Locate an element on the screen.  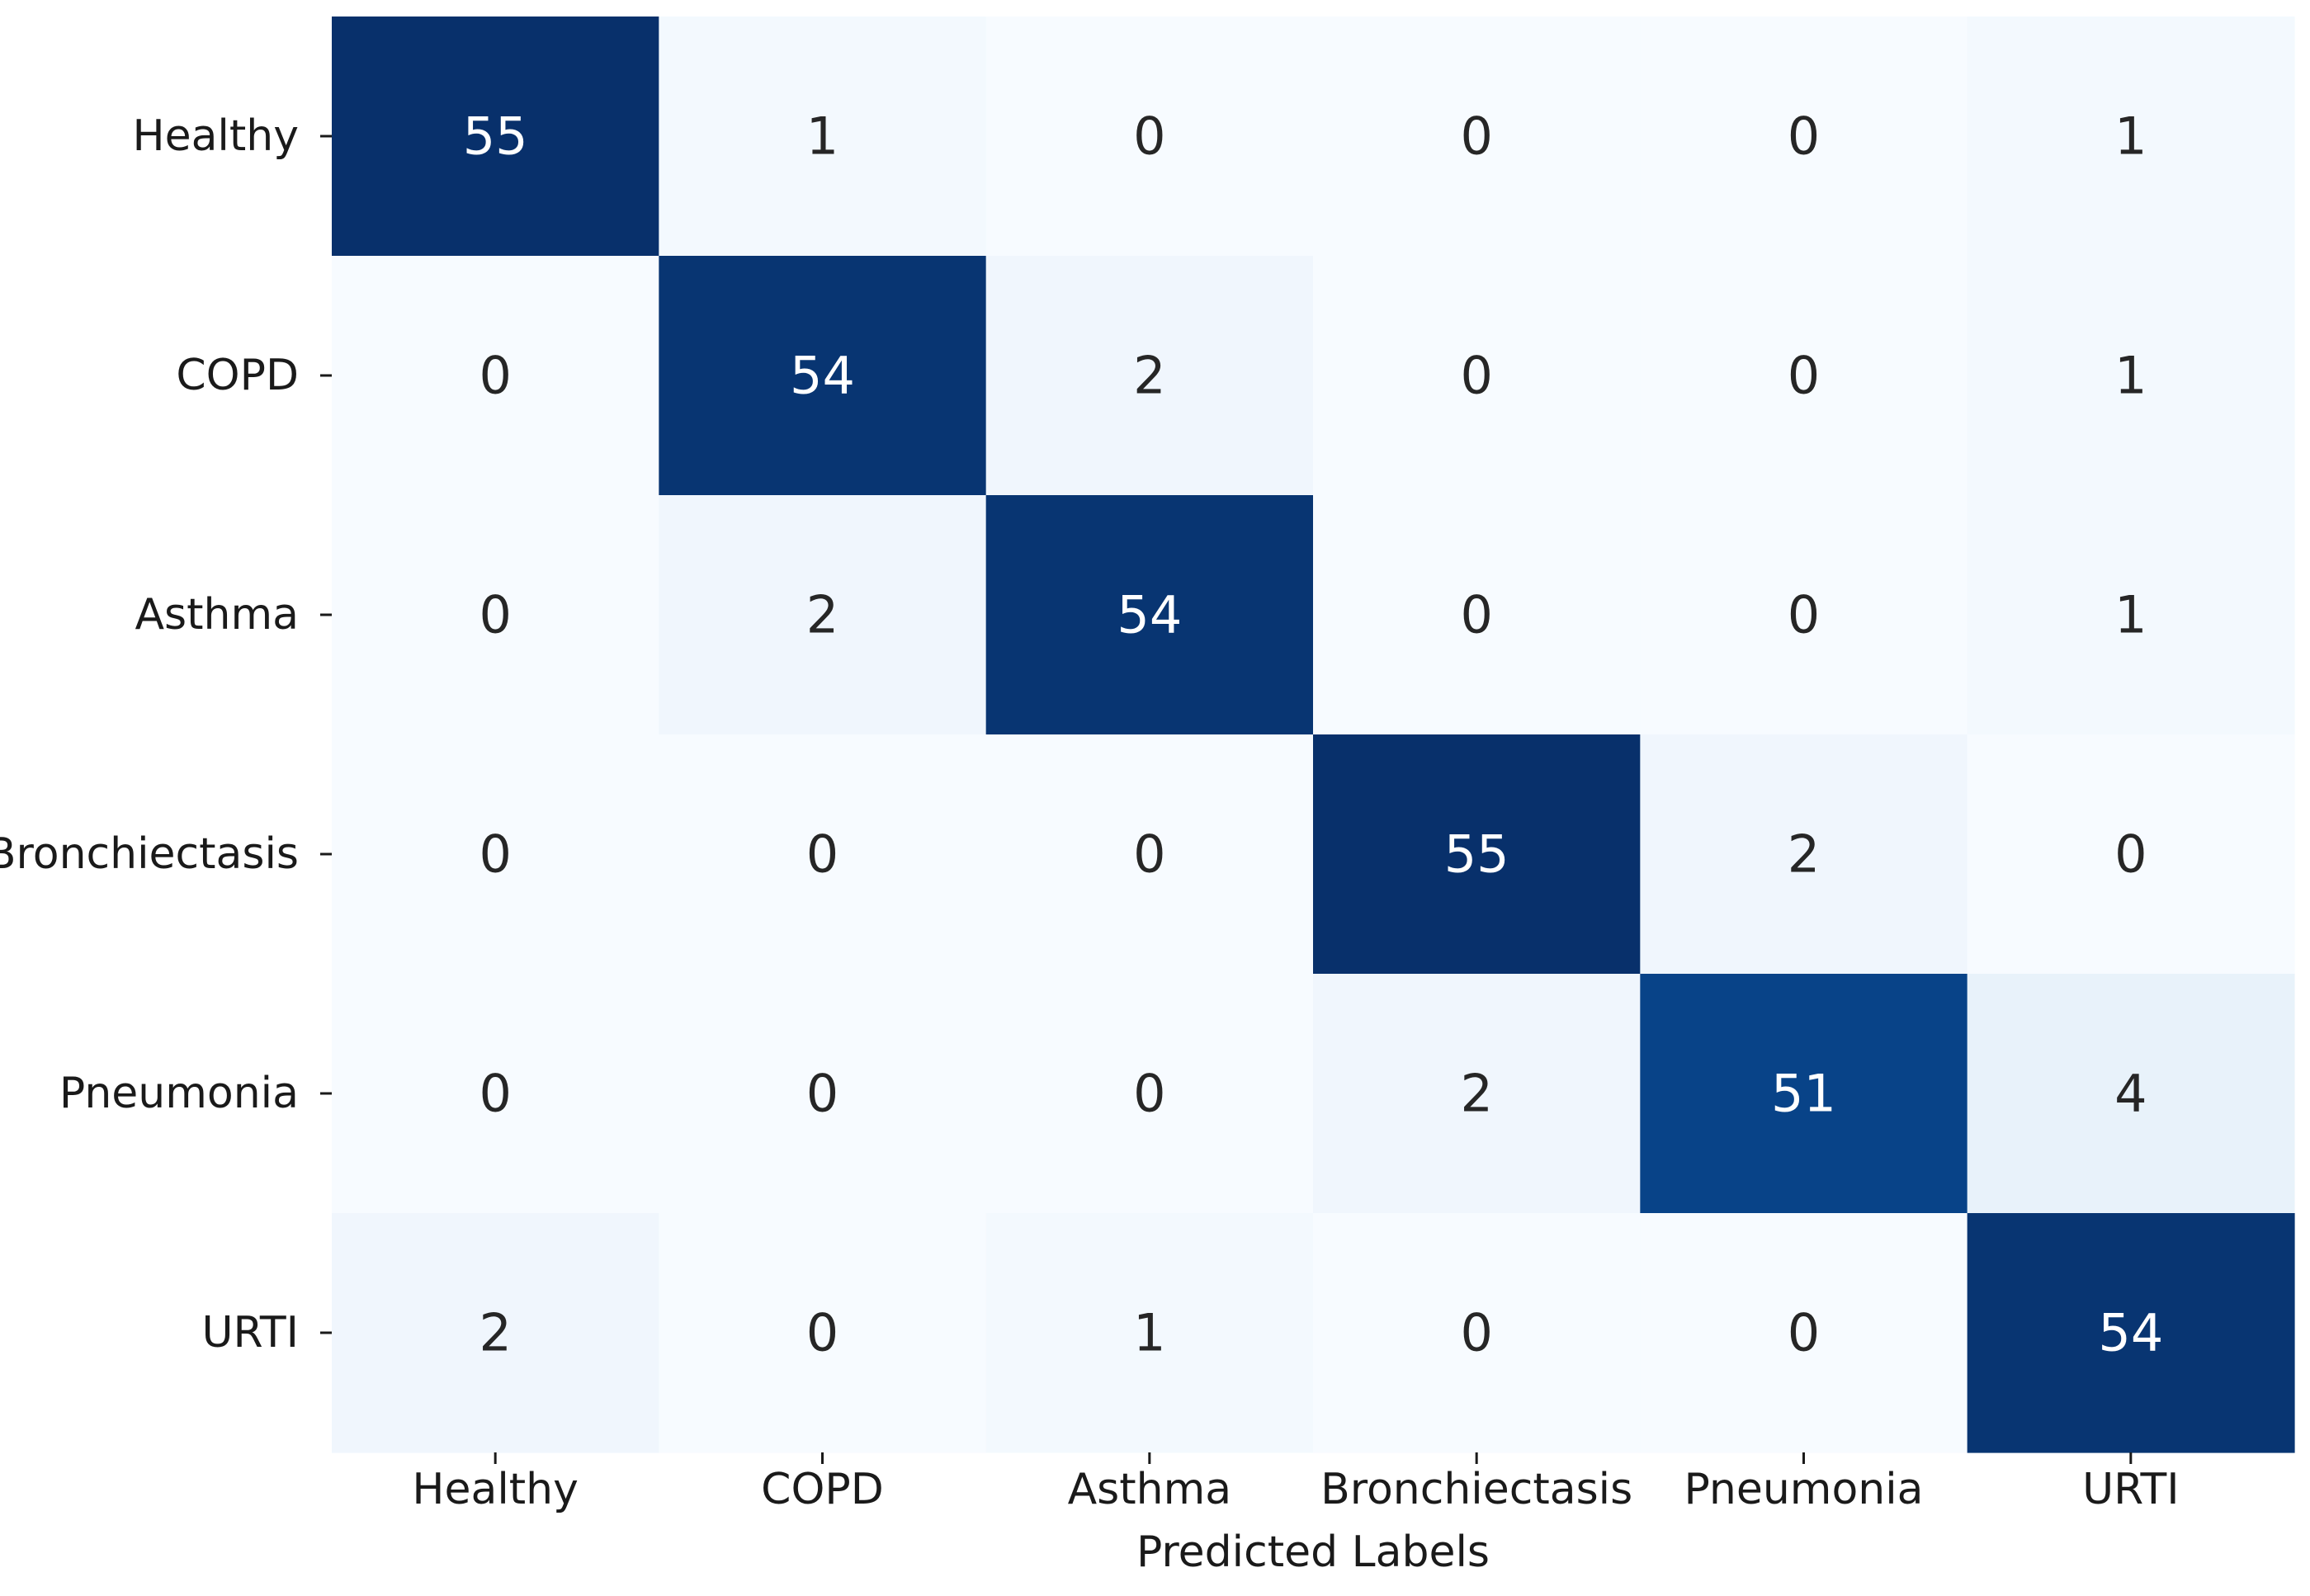
cell-value-label-5-1: 0 is located at coordinates (822, 1333).